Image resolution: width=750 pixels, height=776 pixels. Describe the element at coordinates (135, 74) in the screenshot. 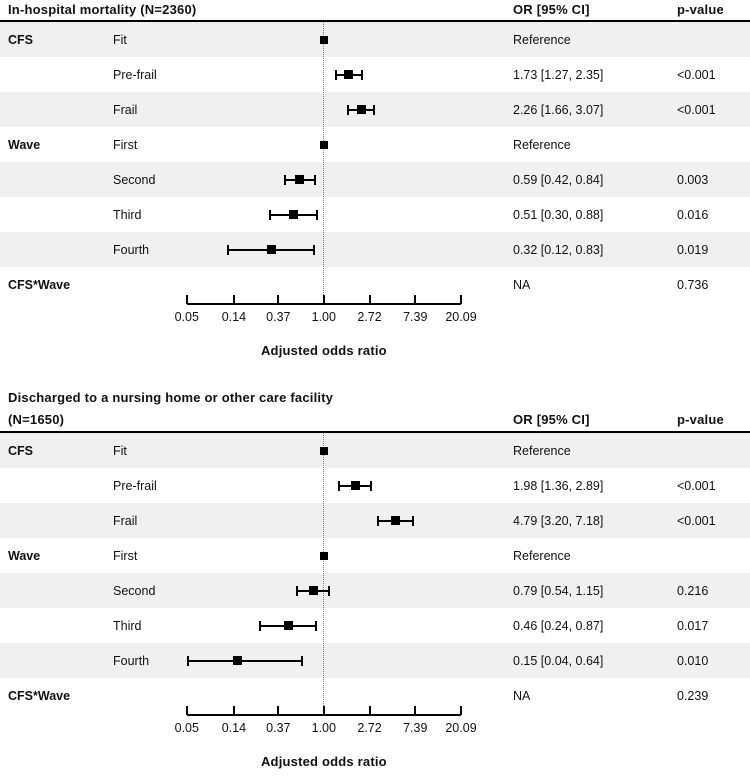

I see `row-level-label: Pre-frail` at that location.